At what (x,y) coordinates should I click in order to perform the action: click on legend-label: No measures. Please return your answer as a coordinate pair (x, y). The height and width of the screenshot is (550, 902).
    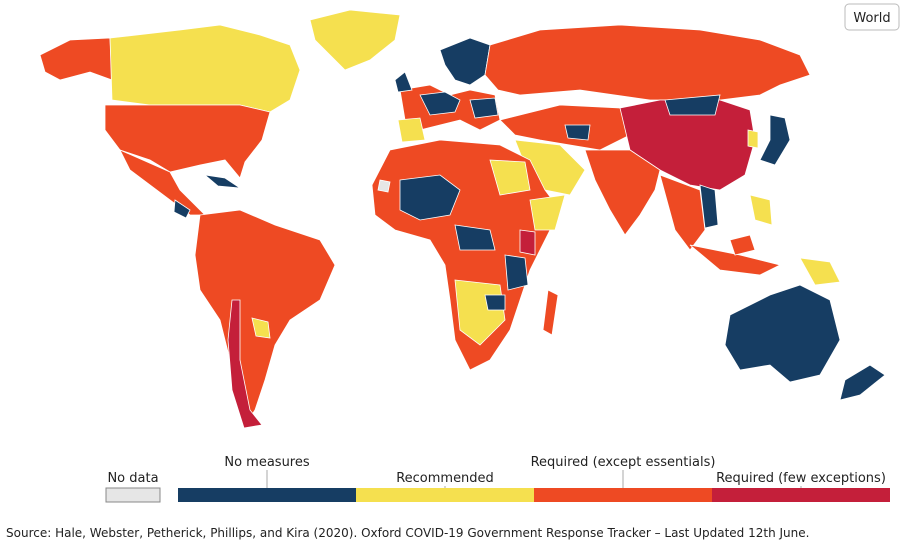
    Looking at the image, I should click on (267, 462).